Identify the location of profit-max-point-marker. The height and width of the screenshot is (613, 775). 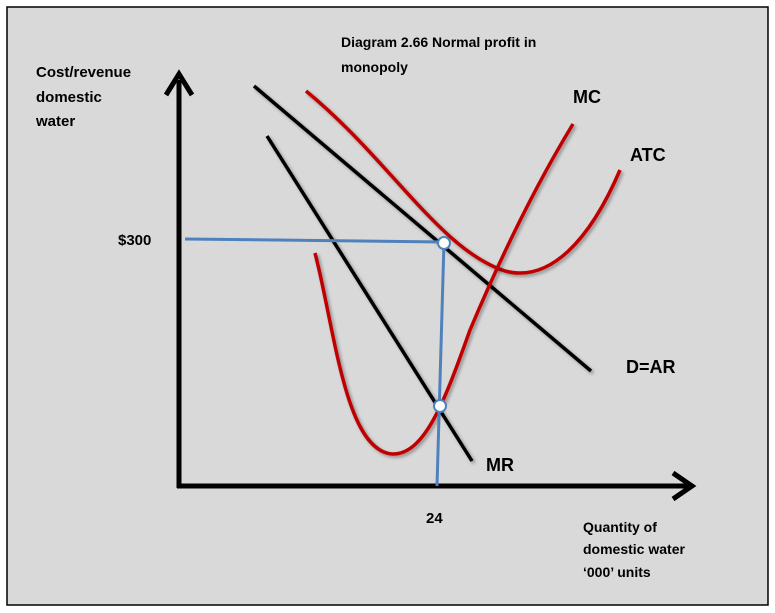
(444, 243).